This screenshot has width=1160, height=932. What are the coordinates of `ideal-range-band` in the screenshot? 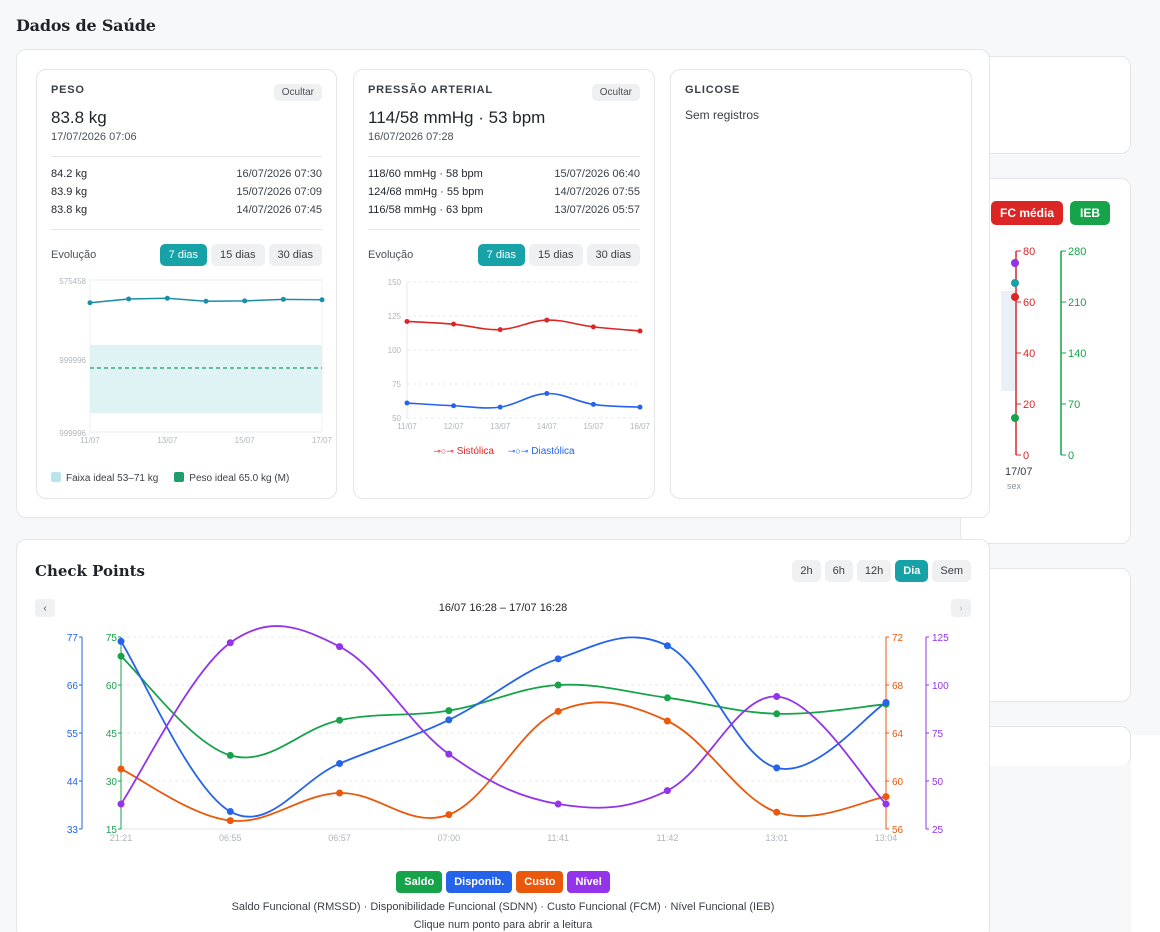 It's located at (206, 379).